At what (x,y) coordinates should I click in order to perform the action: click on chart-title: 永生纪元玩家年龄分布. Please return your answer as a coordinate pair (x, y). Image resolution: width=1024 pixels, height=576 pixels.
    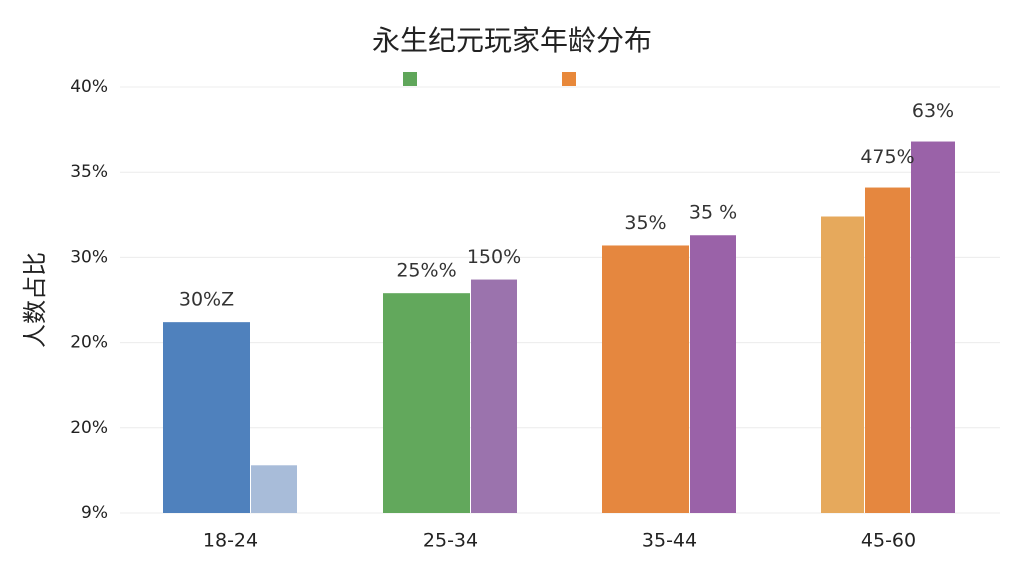
    Looking at the image, I should click on (512, 40).